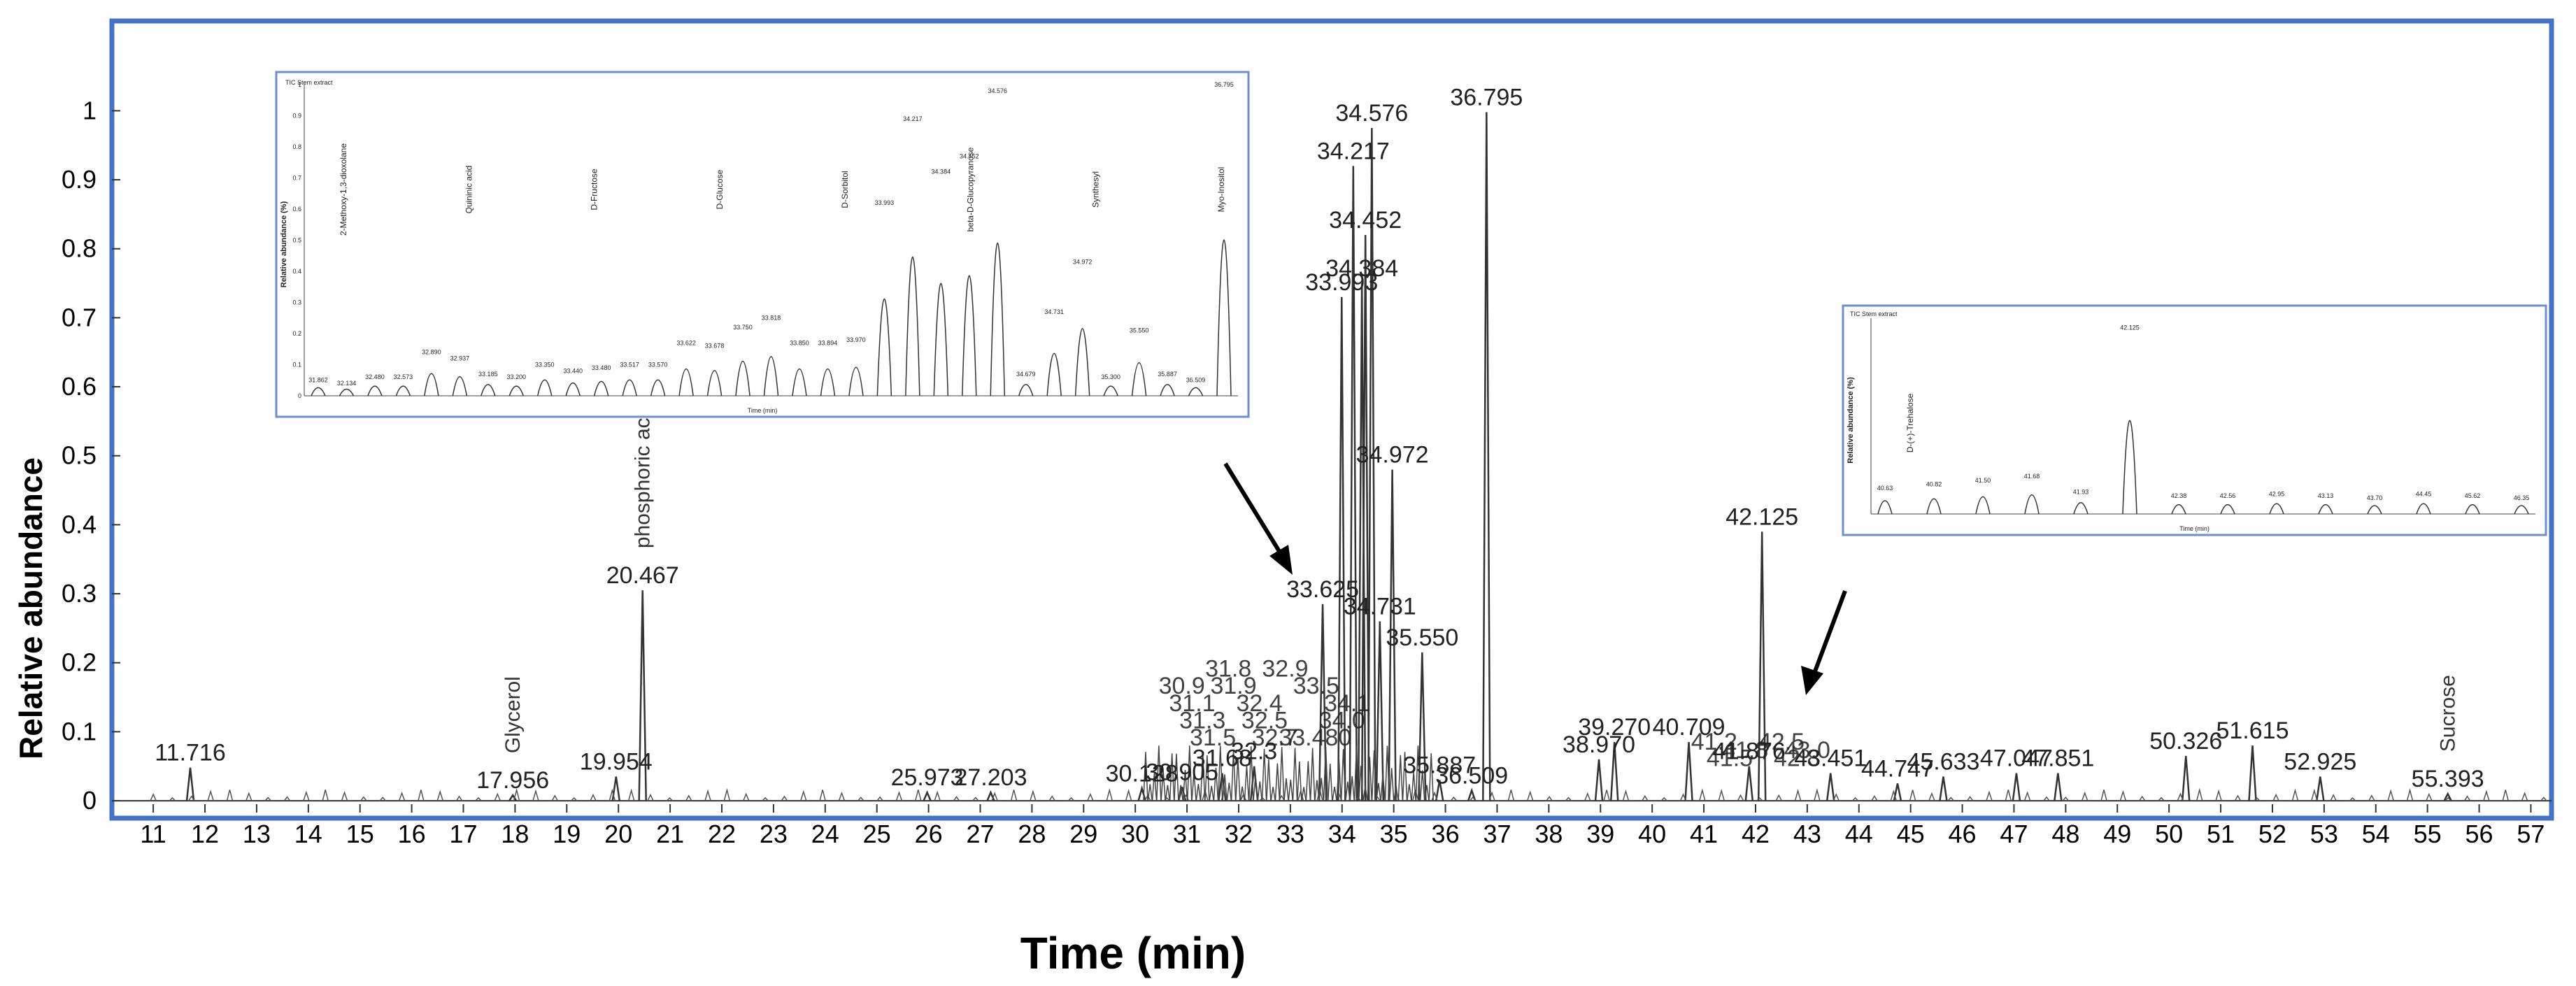  I want to click on peak-label: 42.125, so click(1761, 516).